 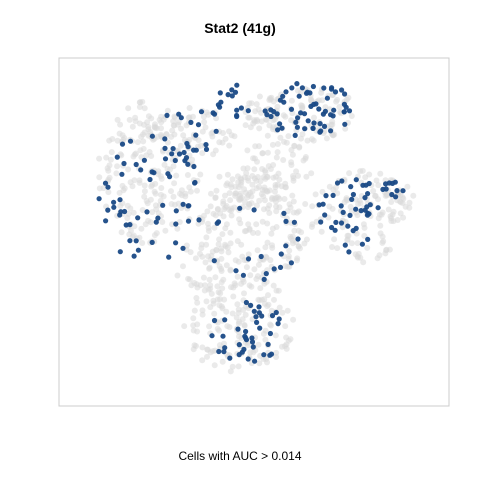 I want to click on chart-caption: Cells with AUC > 0.014, so click(x=240, y=456).